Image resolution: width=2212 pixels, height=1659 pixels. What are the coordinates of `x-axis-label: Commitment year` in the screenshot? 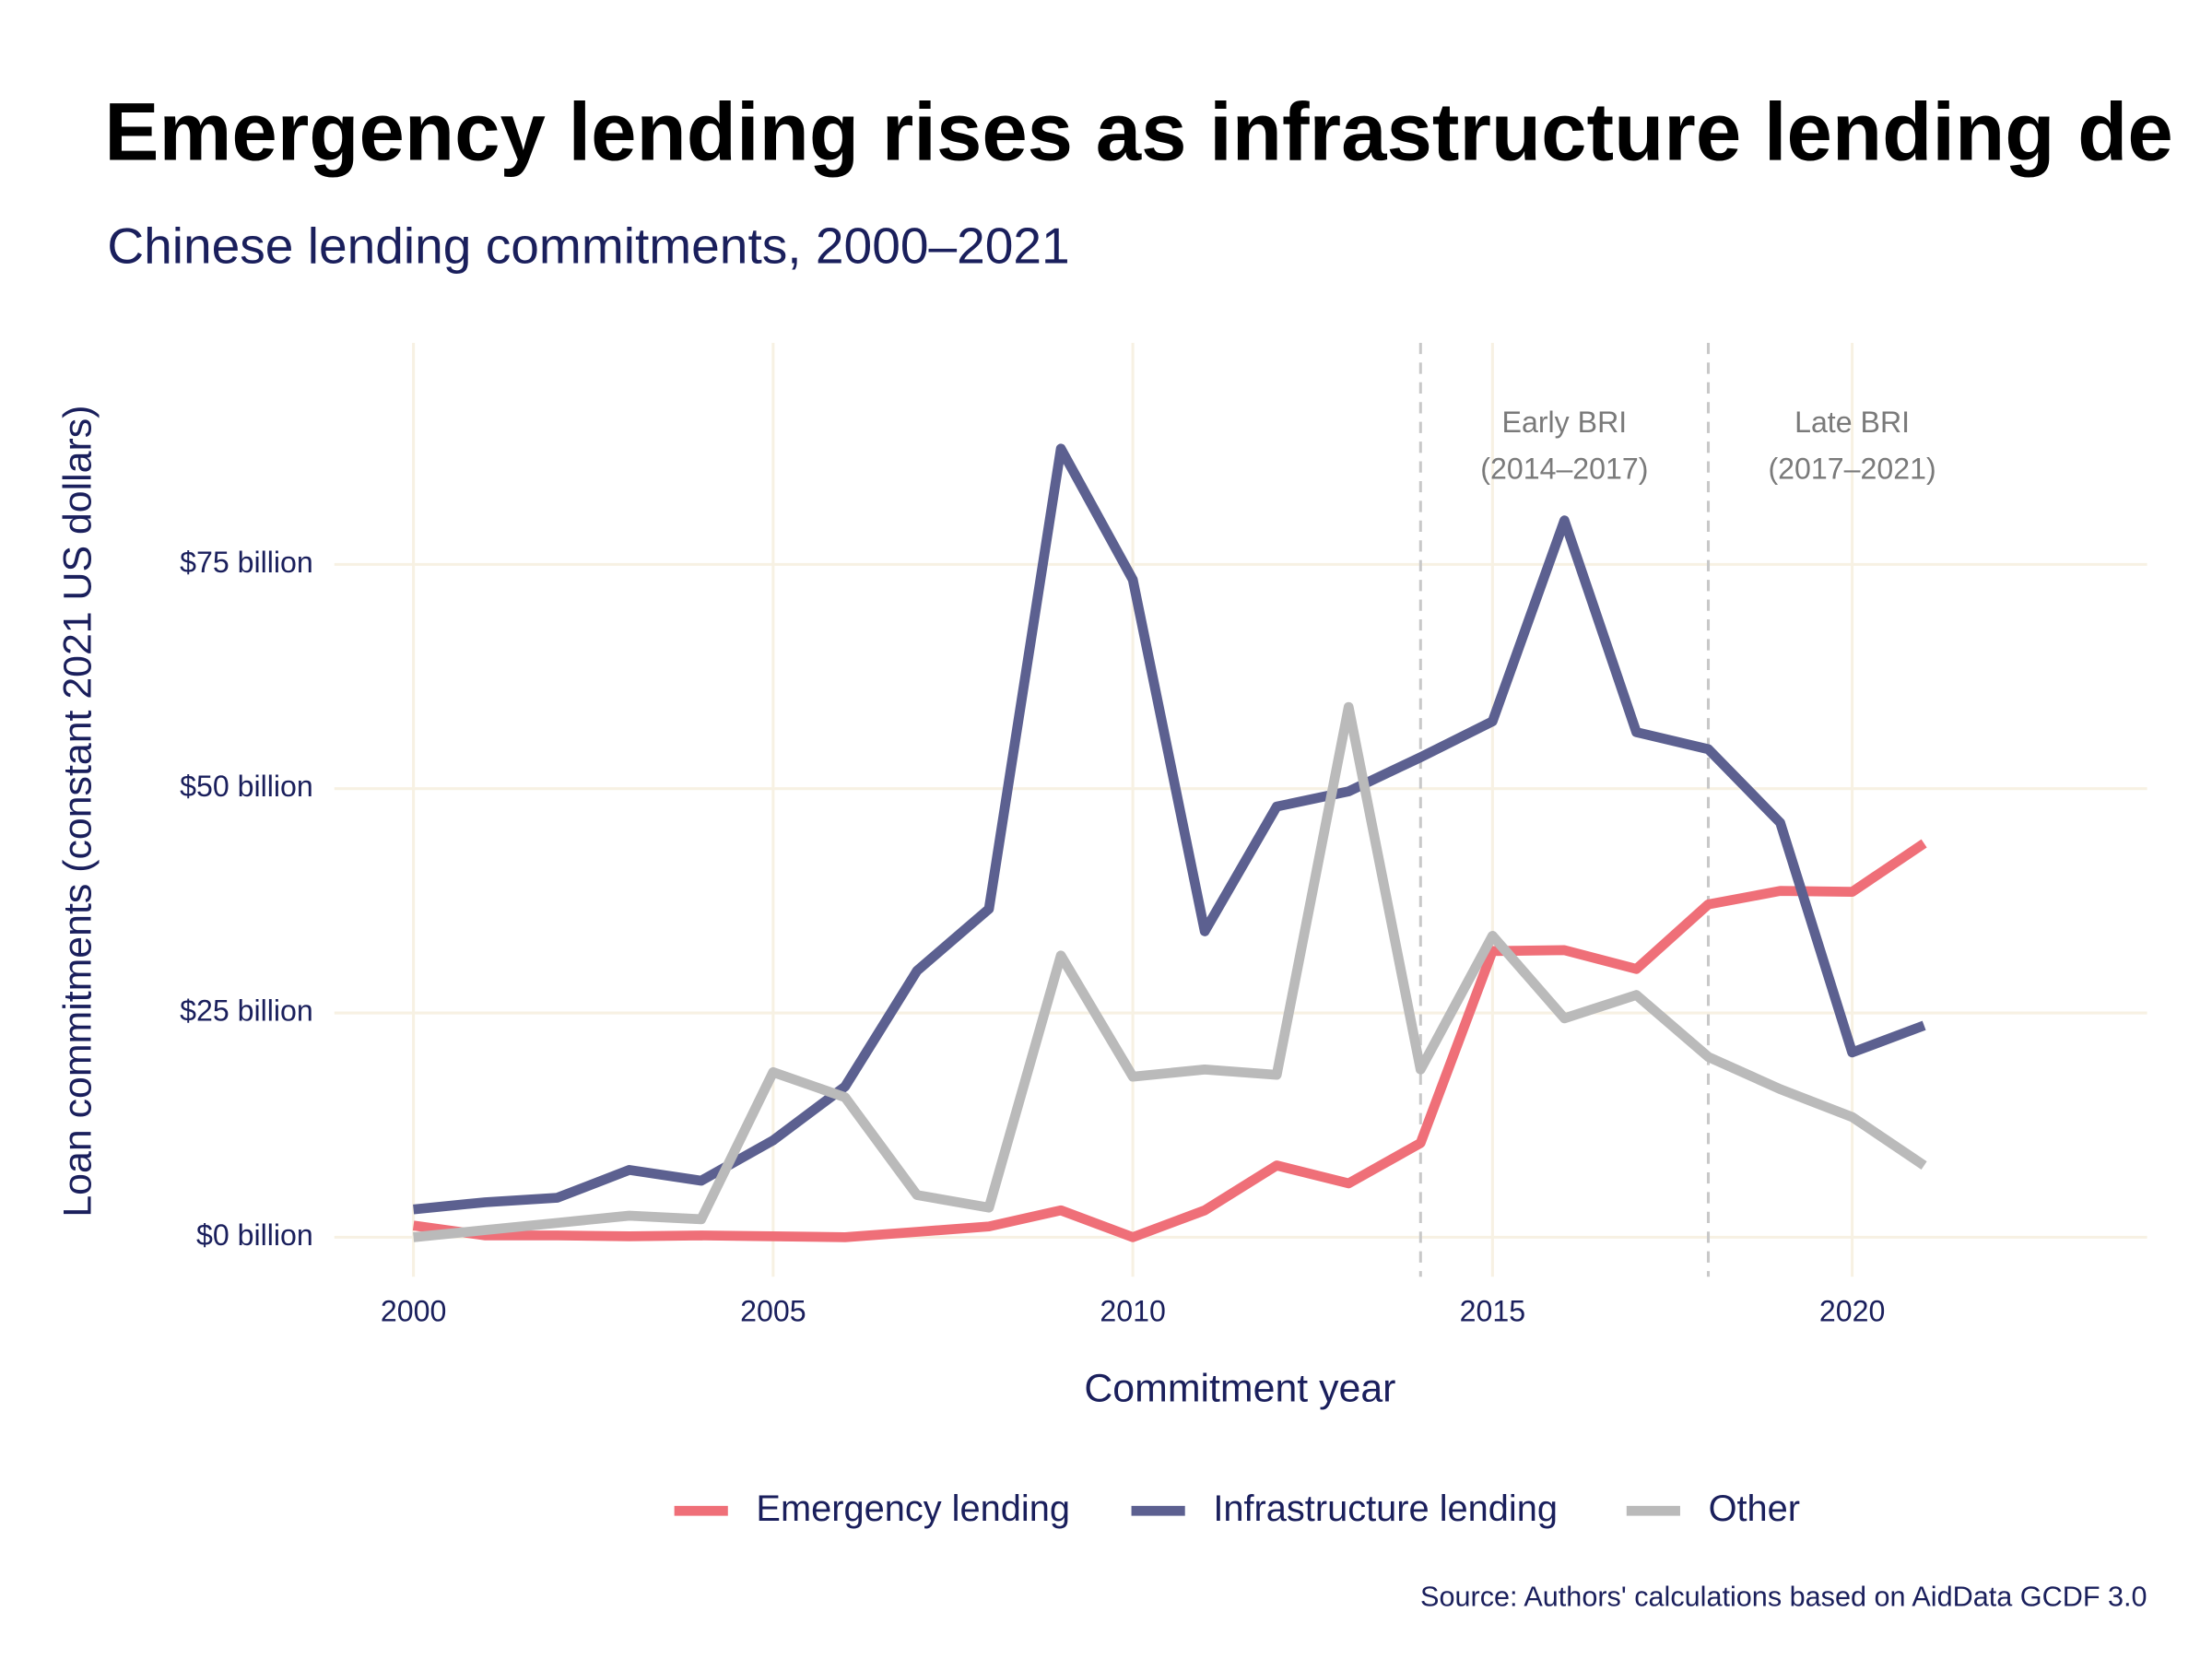 It's located at (1239, 1388).